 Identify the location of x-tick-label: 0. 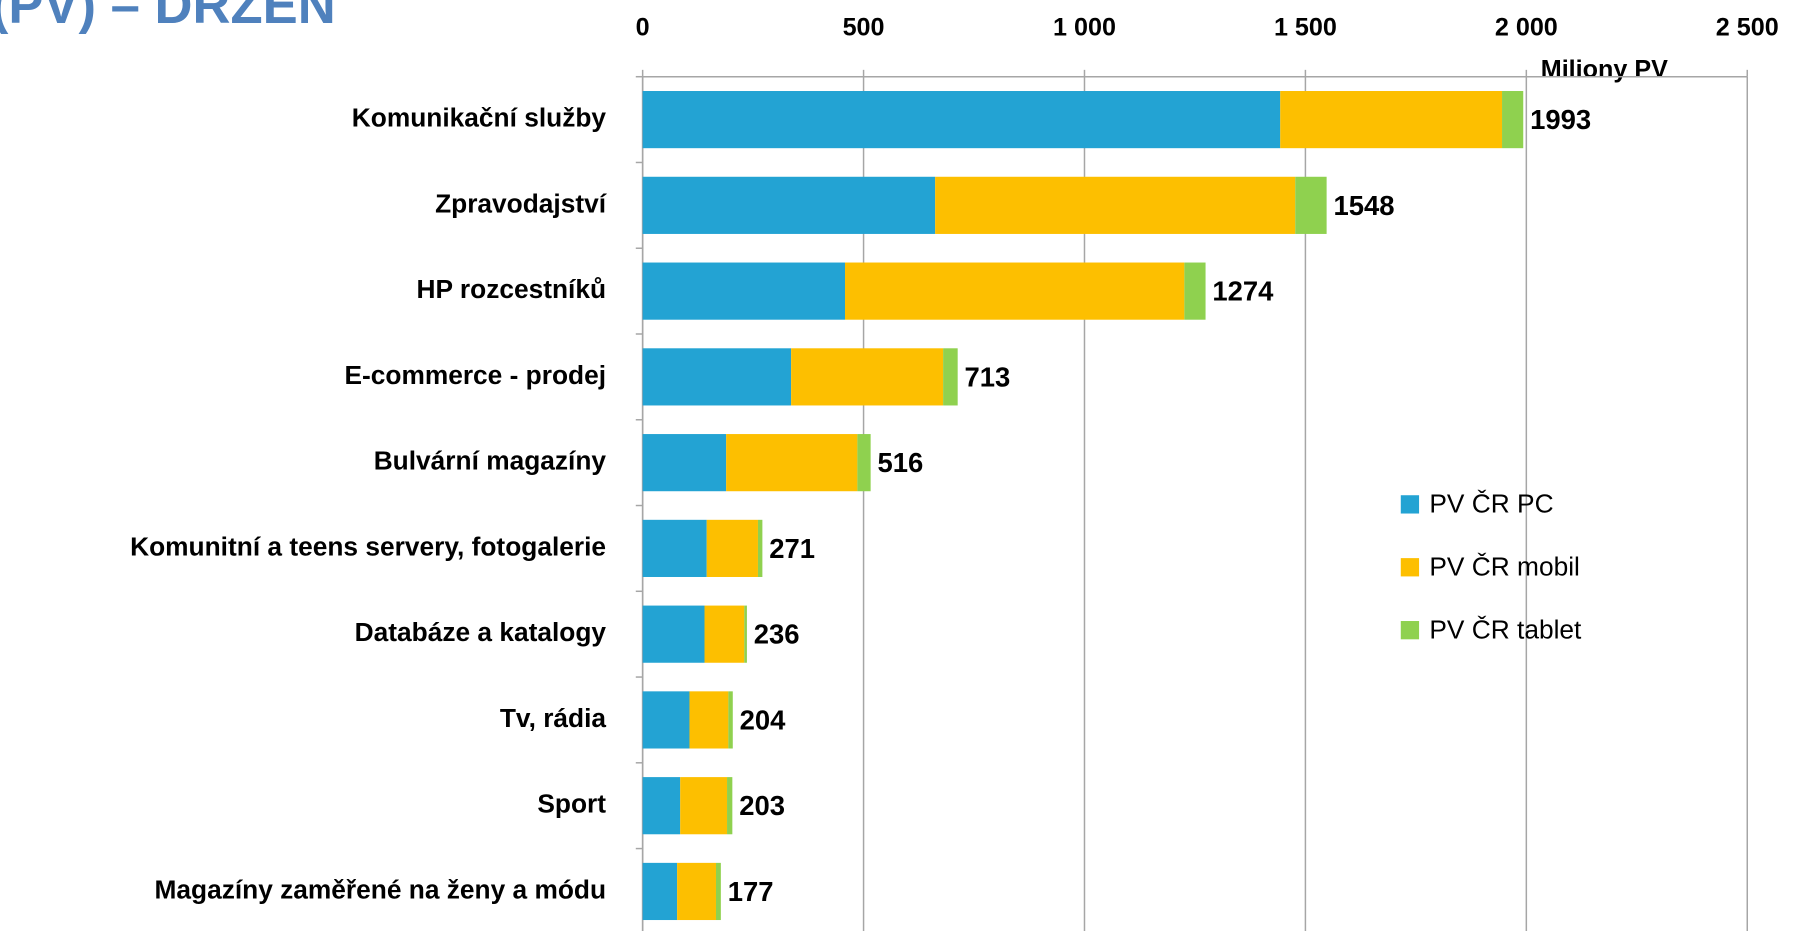
(643, 27).